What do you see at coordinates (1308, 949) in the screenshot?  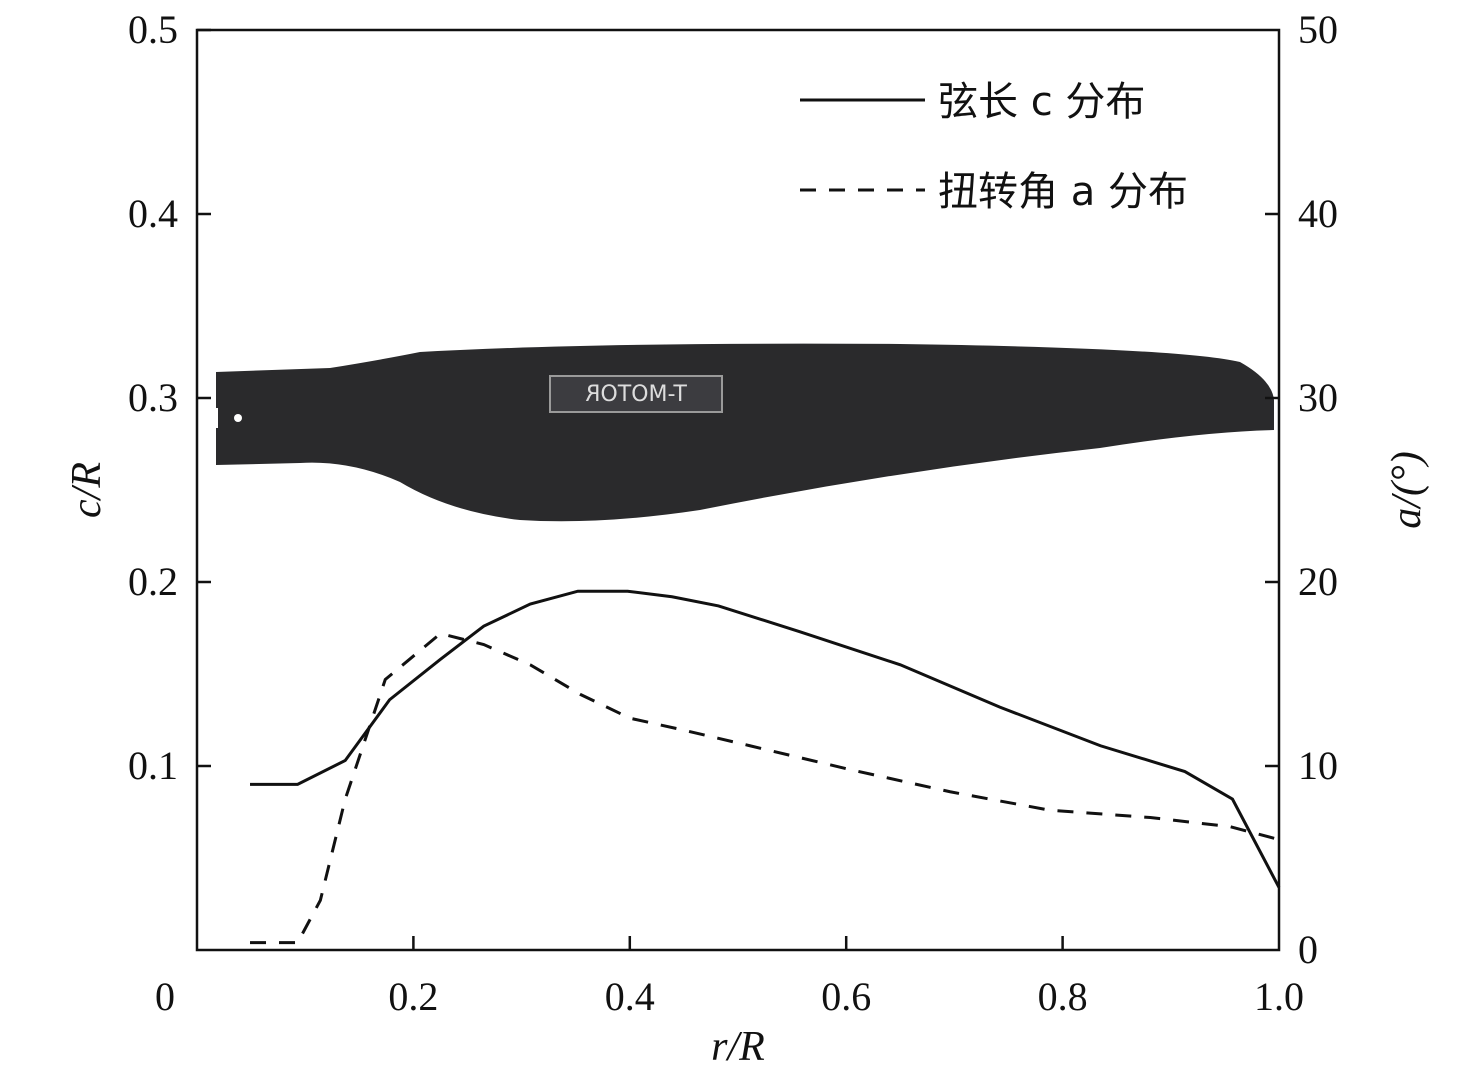 I see `y2-tick-label: 0` at bounding box center [1308, 949].